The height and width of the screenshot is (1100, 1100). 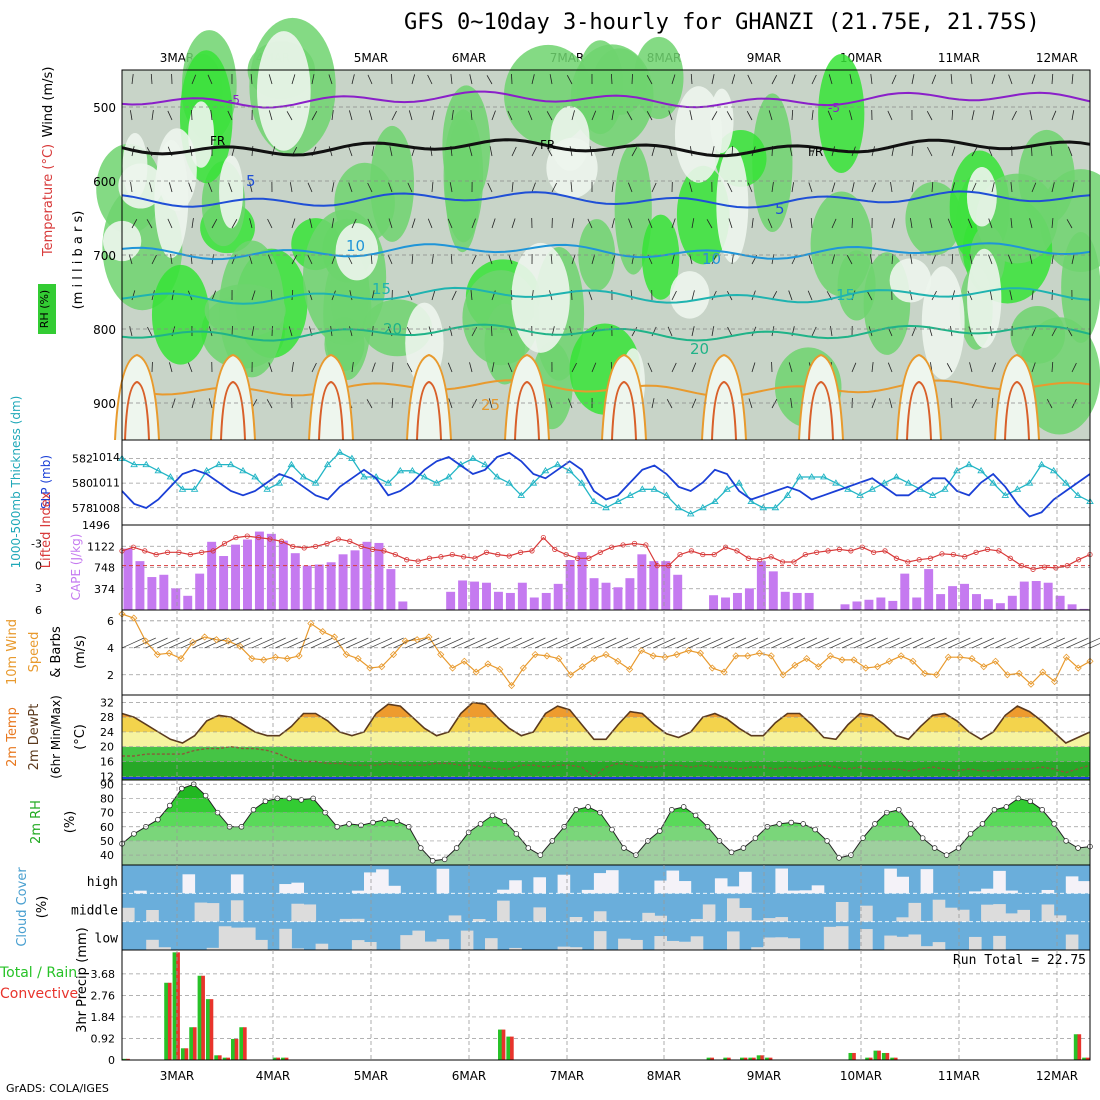 I want to click on temp-axis-label: 2m Temp, so click(x=12, y=737).